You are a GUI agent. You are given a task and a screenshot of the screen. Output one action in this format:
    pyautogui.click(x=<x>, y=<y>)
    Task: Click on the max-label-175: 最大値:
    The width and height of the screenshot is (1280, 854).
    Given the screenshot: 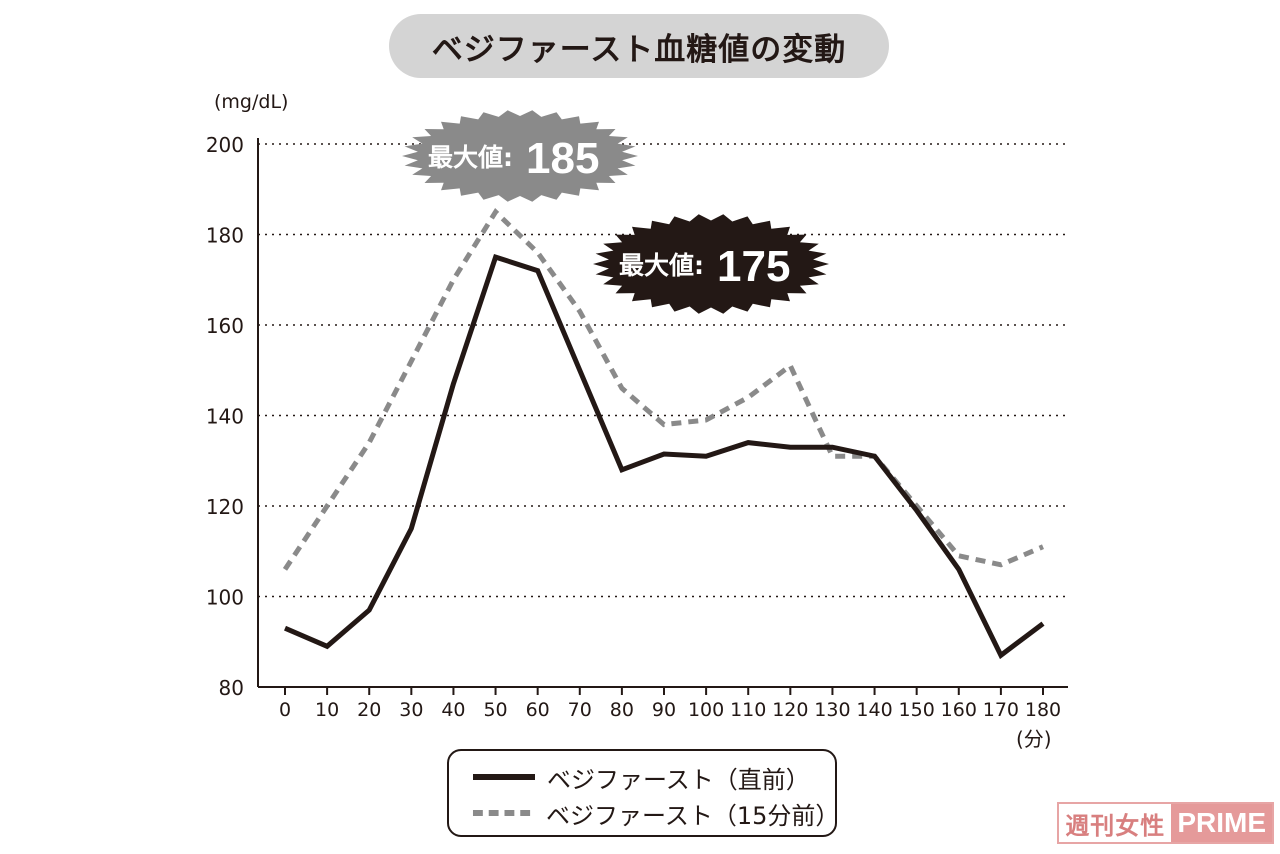 What is the action you would take?
    pyautogui.click(x=661, y=265)
    